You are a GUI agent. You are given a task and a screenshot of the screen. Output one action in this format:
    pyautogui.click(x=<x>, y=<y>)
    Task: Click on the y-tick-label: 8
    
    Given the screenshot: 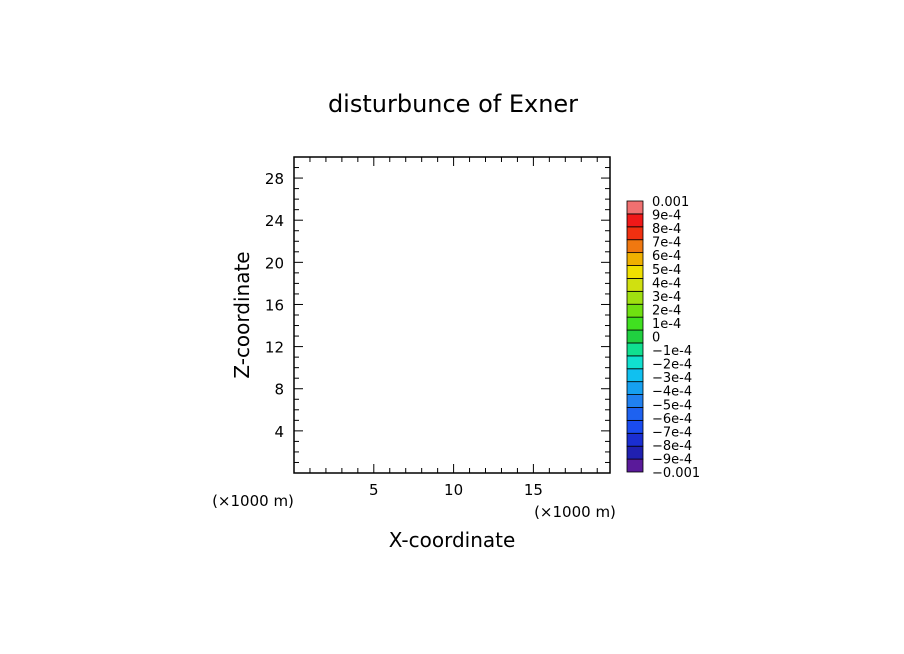 What is the action you would take?
    pyautogui.click(x=279, y=390)
    